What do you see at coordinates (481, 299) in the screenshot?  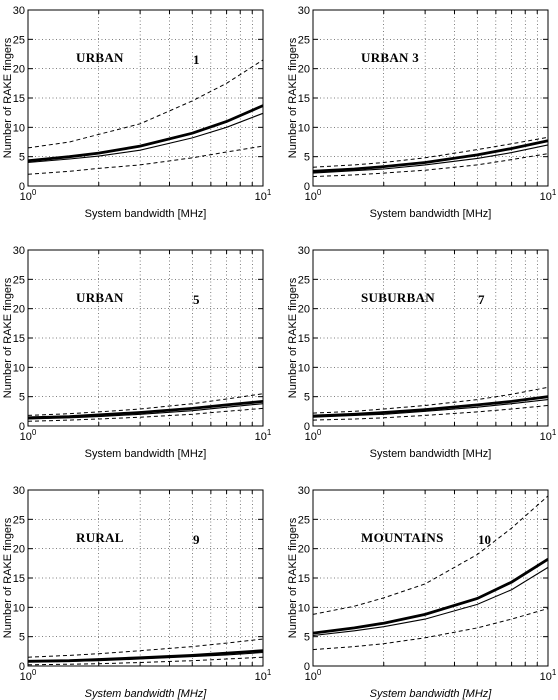 I see `panel-number: 7` at bounding box center [481, 299].